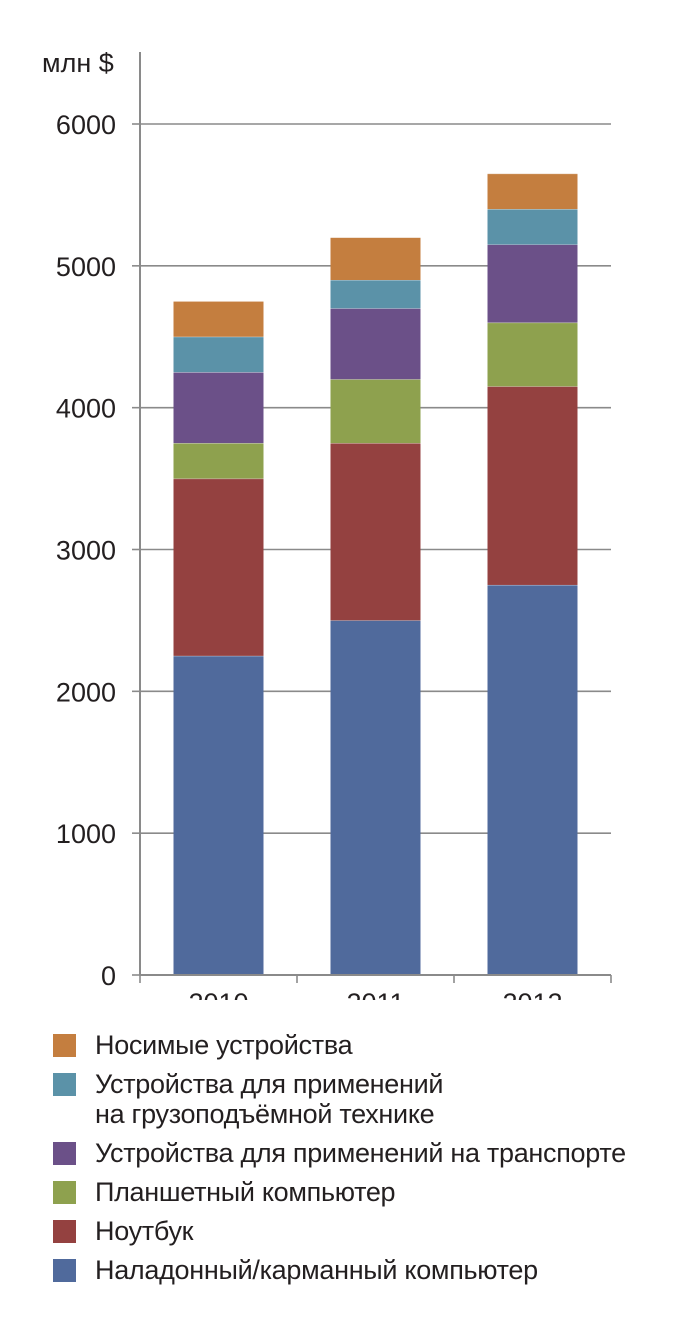 The width and height of the screenshot is (676, 1344). What do you see at coordinates (363, 1045) in the screenshot?
I see `legend-item: Носимые устройства` at bounding box center [363, 1045].